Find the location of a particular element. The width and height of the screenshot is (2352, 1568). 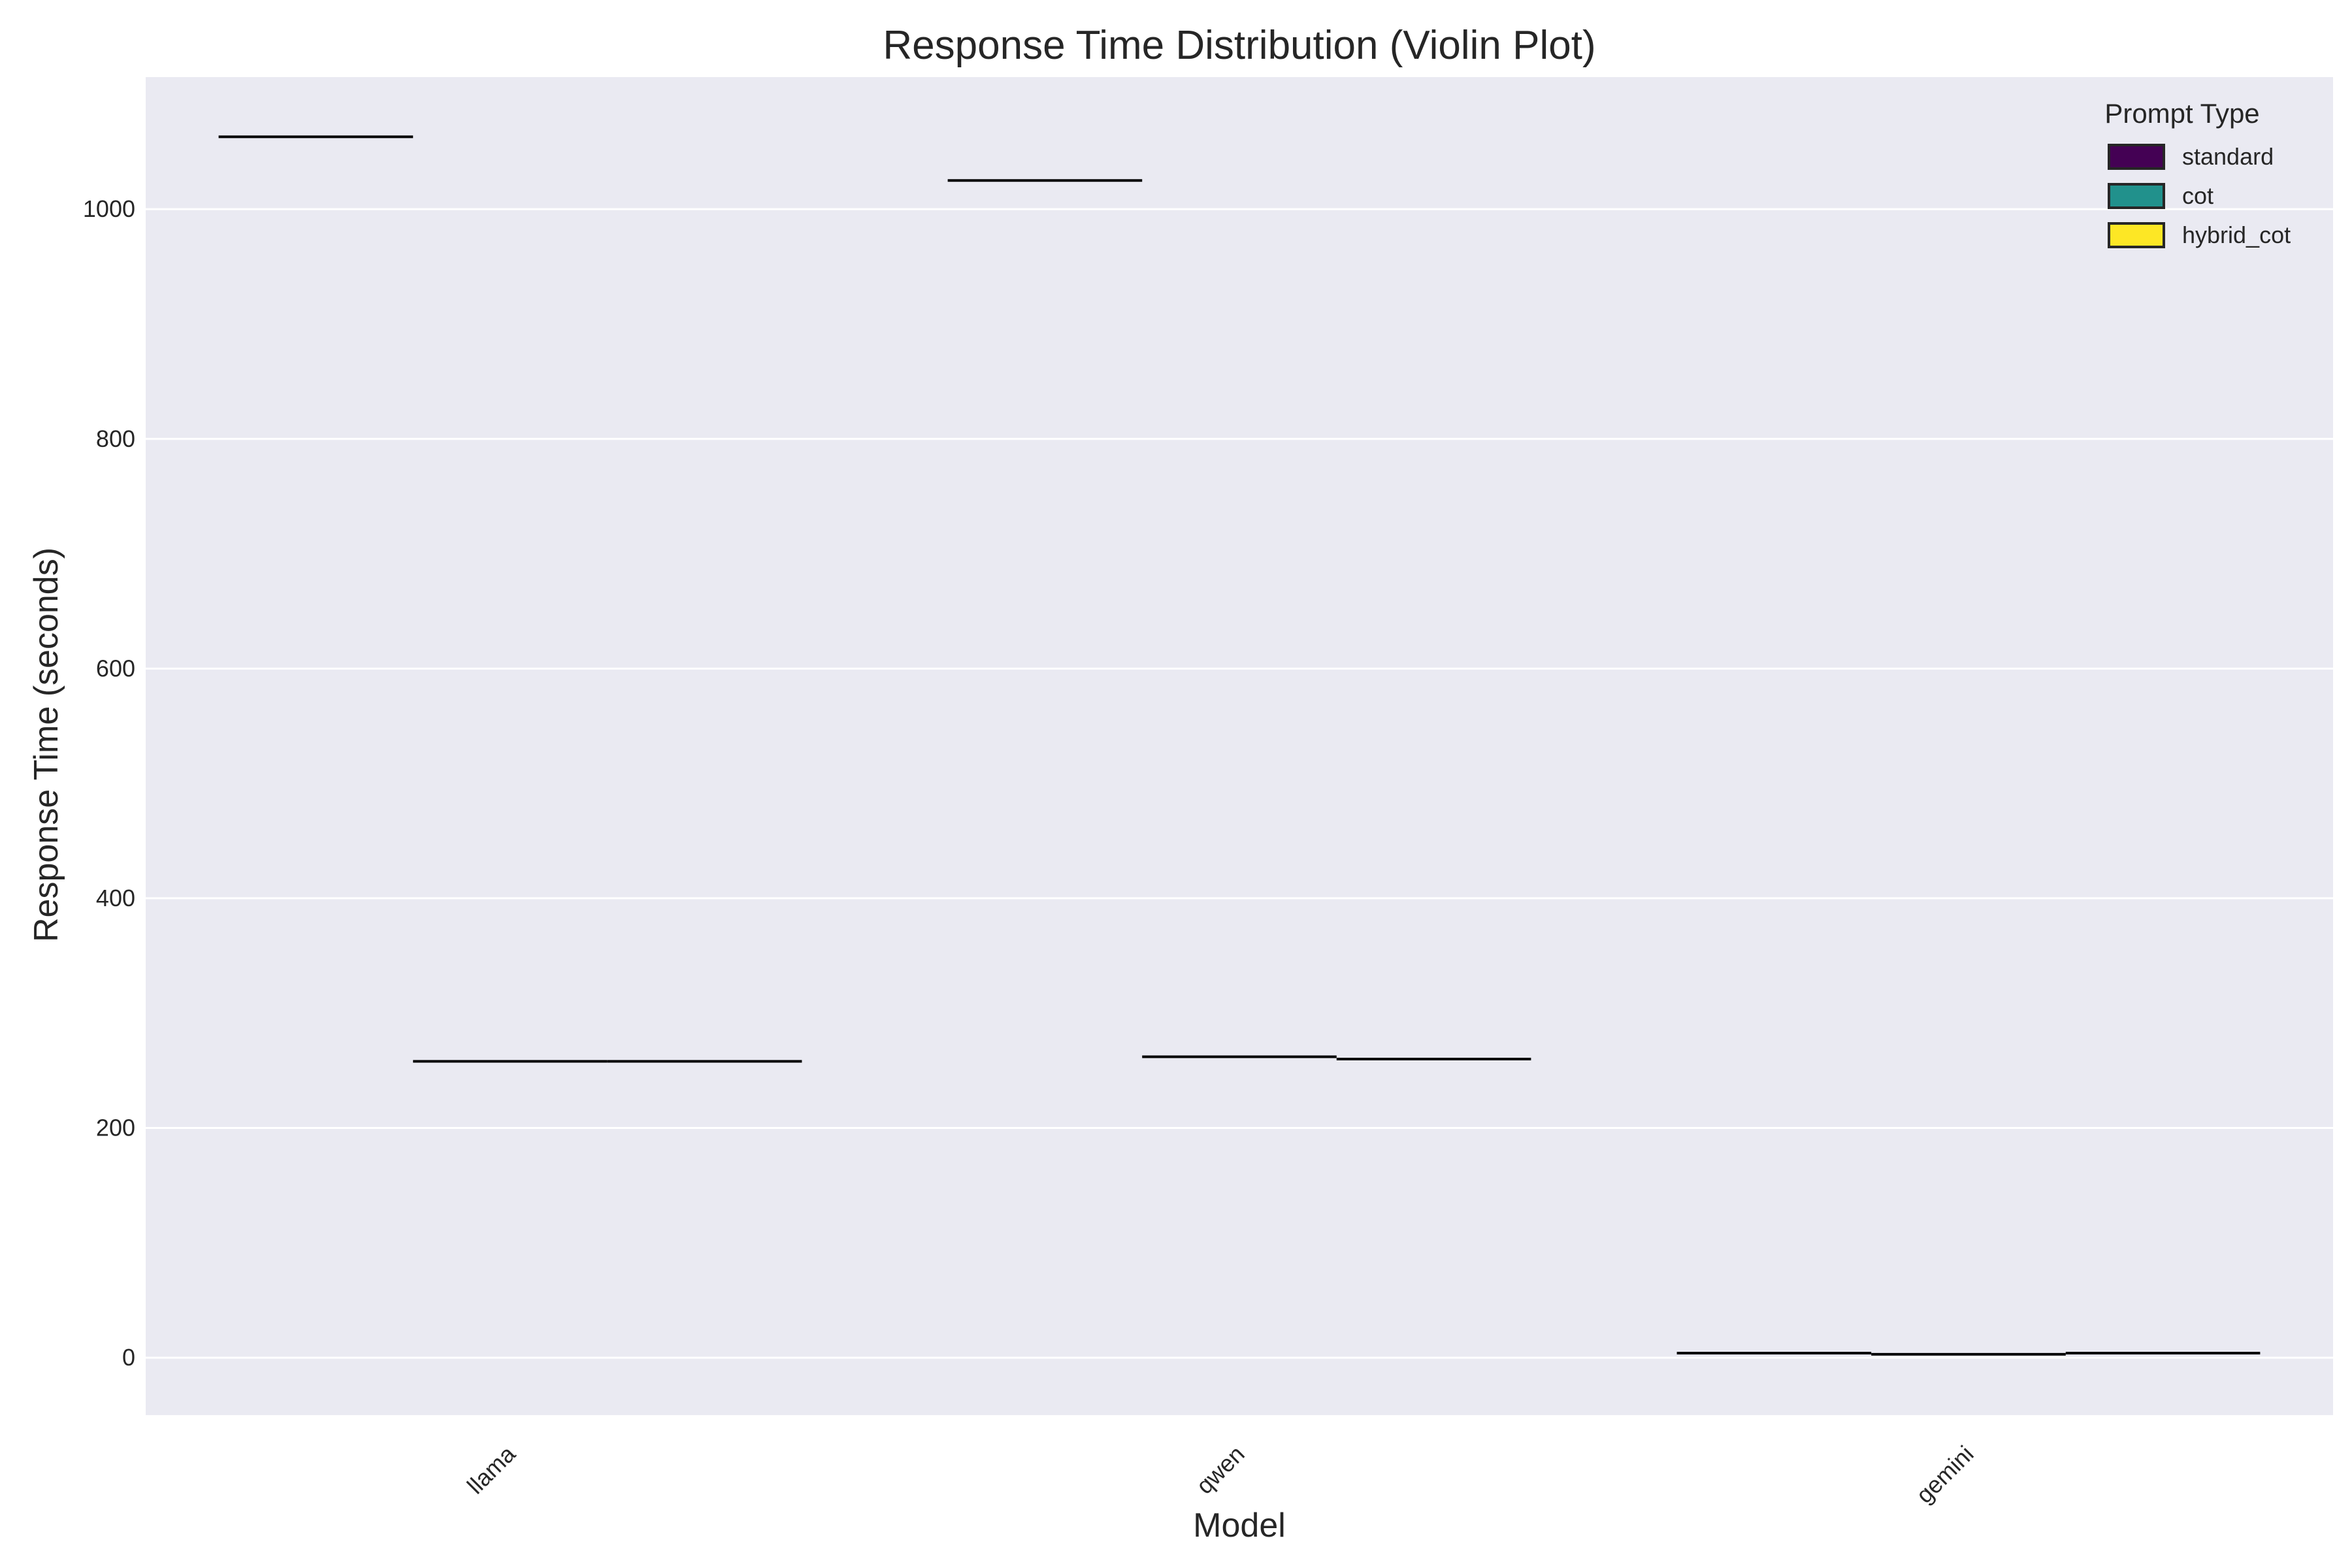

legend-swatch-standard is located at coordinates (2136, 157).